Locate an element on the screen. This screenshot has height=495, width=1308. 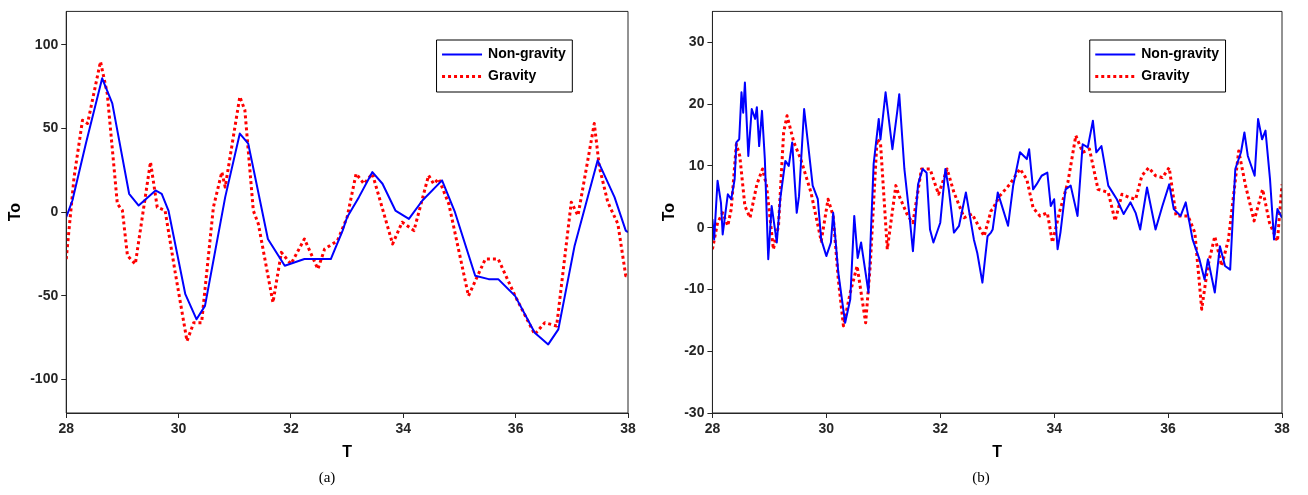
y-tick-label: -20 is located at coordinates (694, 350).